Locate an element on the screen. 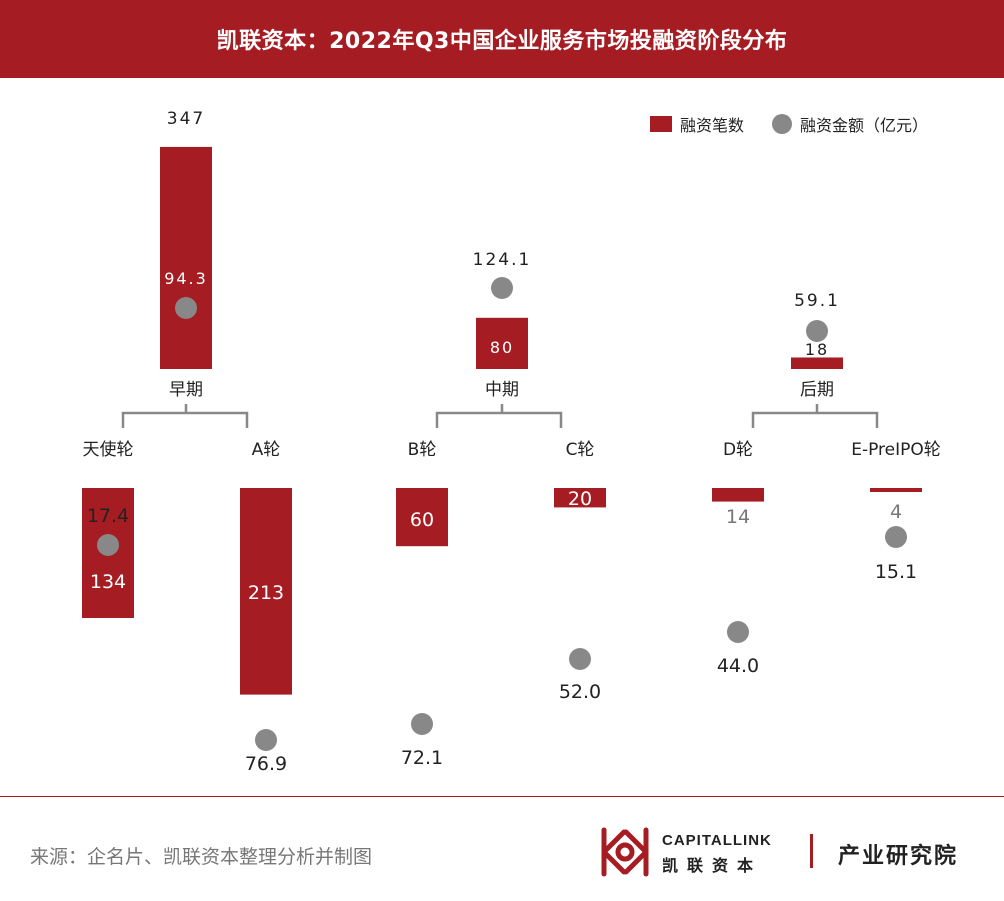  count-label-B轮: 60 is located at coordinates (422, 520).